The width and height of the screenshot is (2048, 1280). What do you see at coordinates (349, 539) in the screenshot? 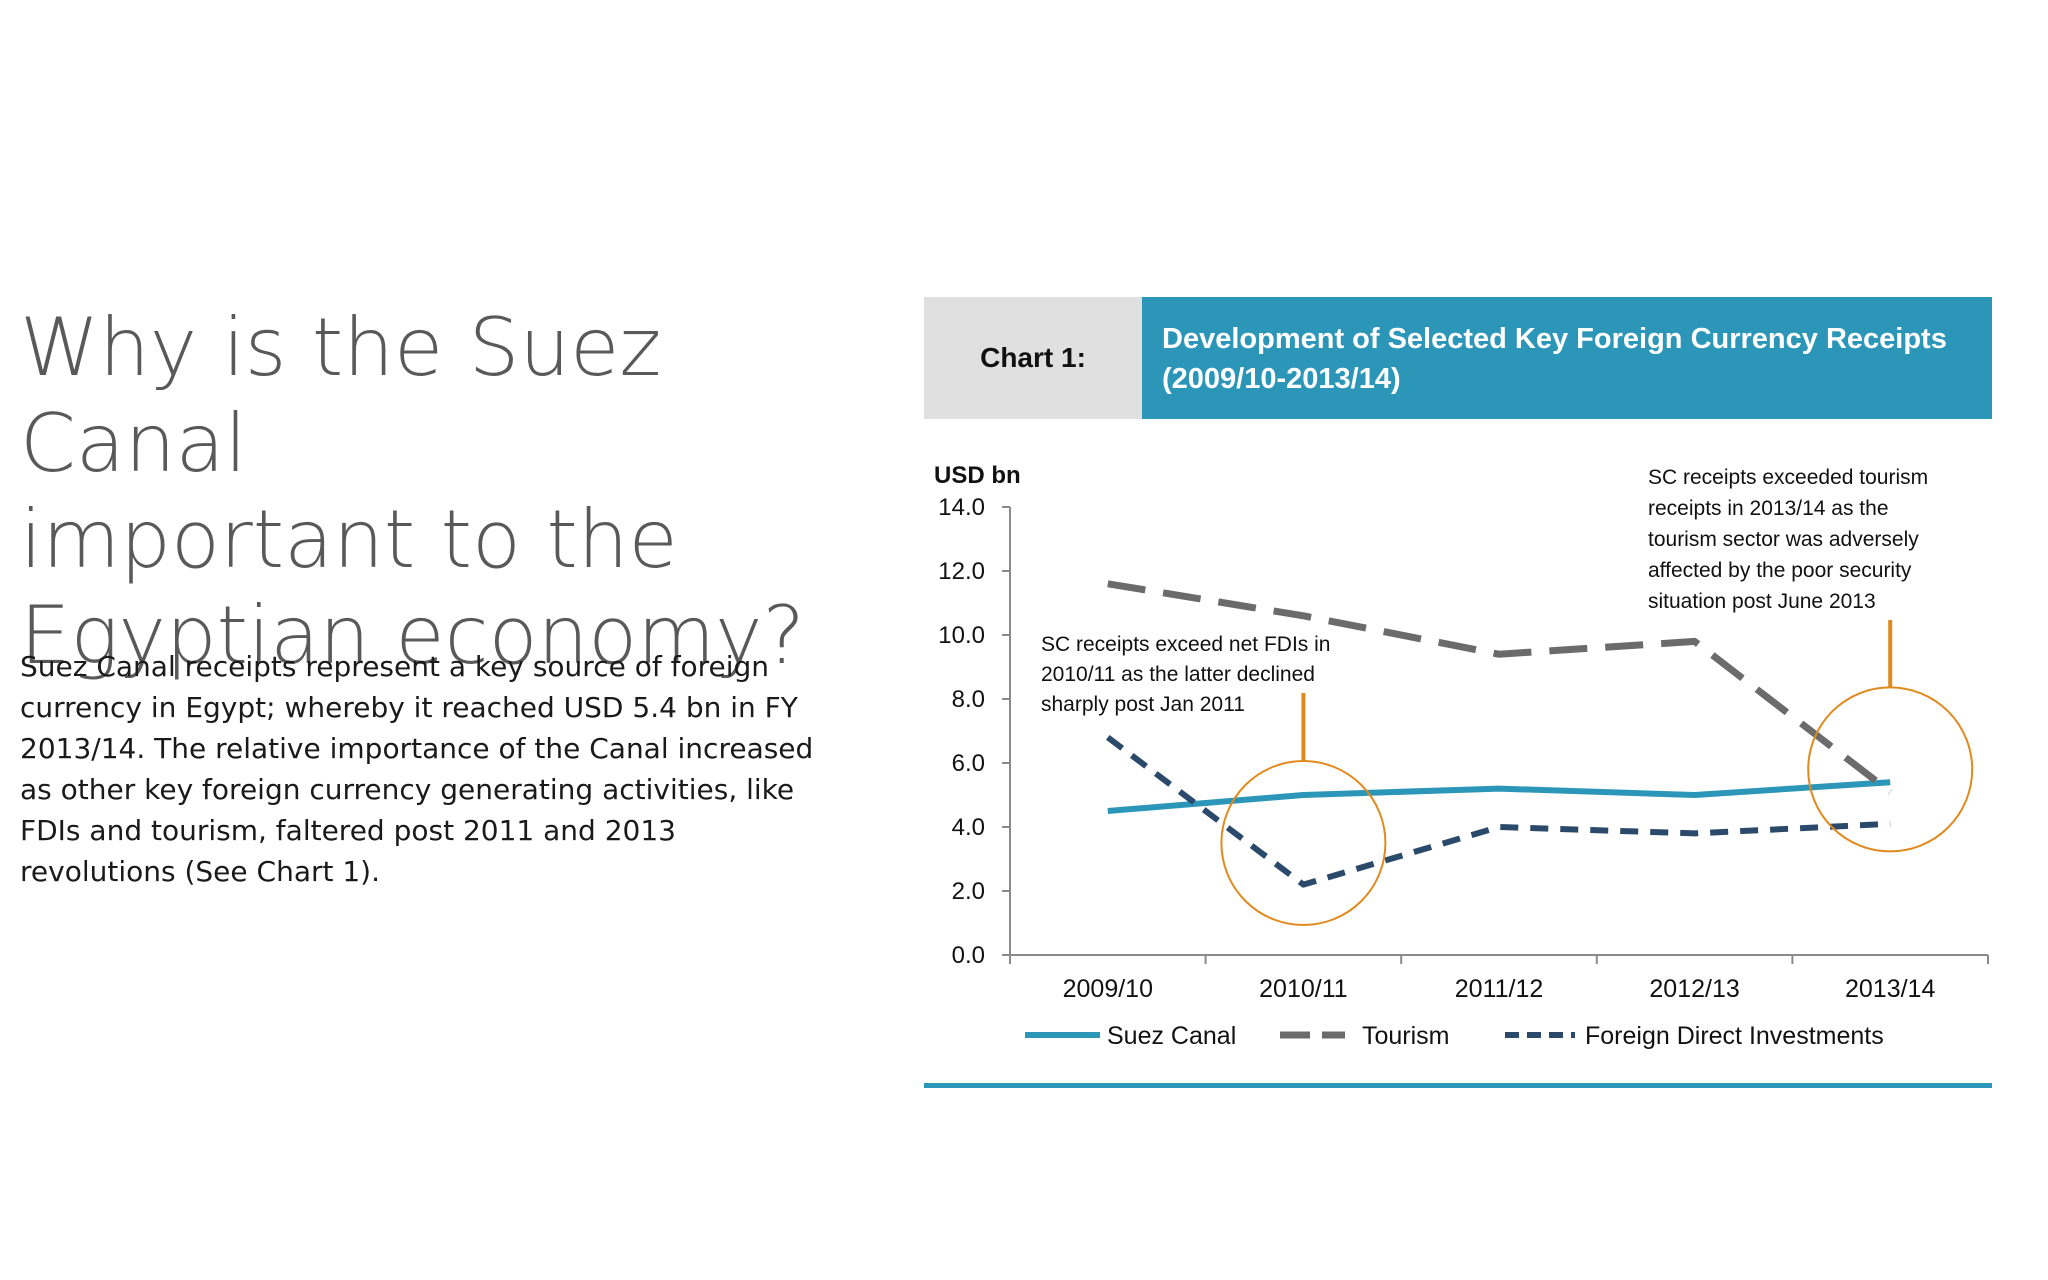
I see `slide-title-line: important to the` at bounding box center [349, 539].